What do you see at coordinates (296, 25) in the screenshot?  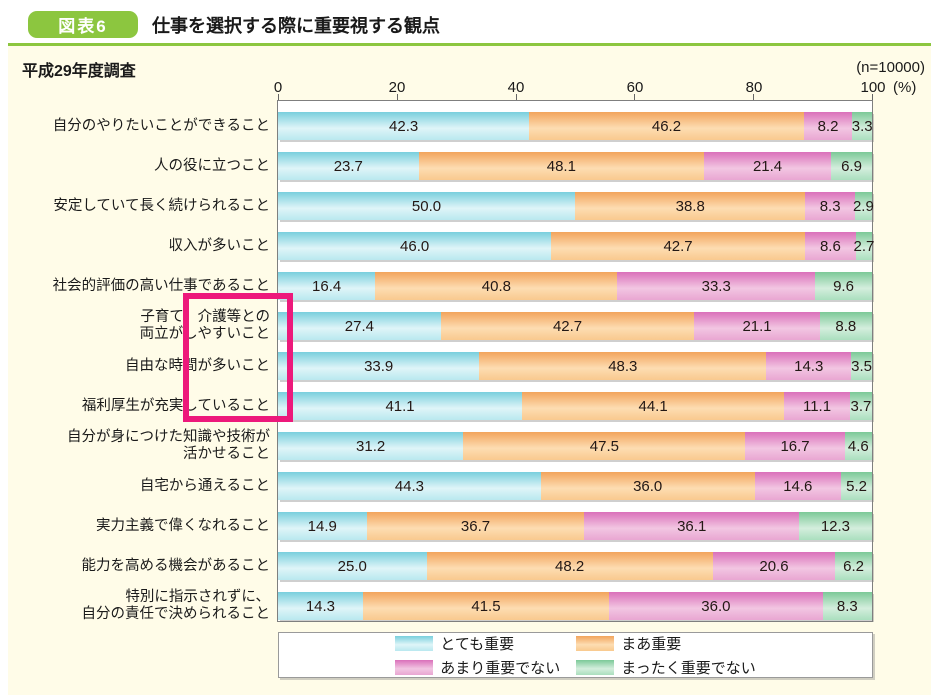 I see `figure-title: 仕事を選択する際に重要視する観点` at bounding box center [296, 25].